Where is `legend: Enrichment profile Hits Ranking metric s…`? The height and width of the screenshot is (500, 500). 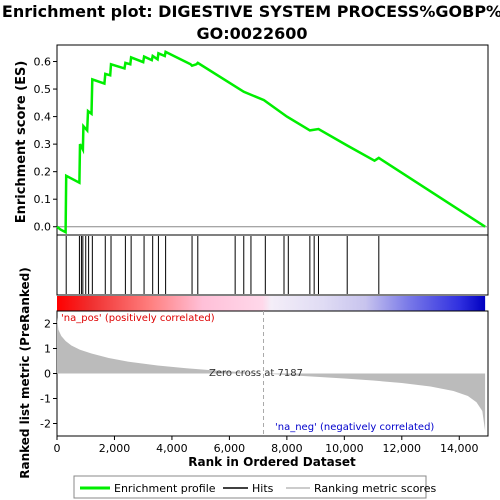 legend: Enrichment profile Hits Ranking metric s… is located at coordinates (254, 487).